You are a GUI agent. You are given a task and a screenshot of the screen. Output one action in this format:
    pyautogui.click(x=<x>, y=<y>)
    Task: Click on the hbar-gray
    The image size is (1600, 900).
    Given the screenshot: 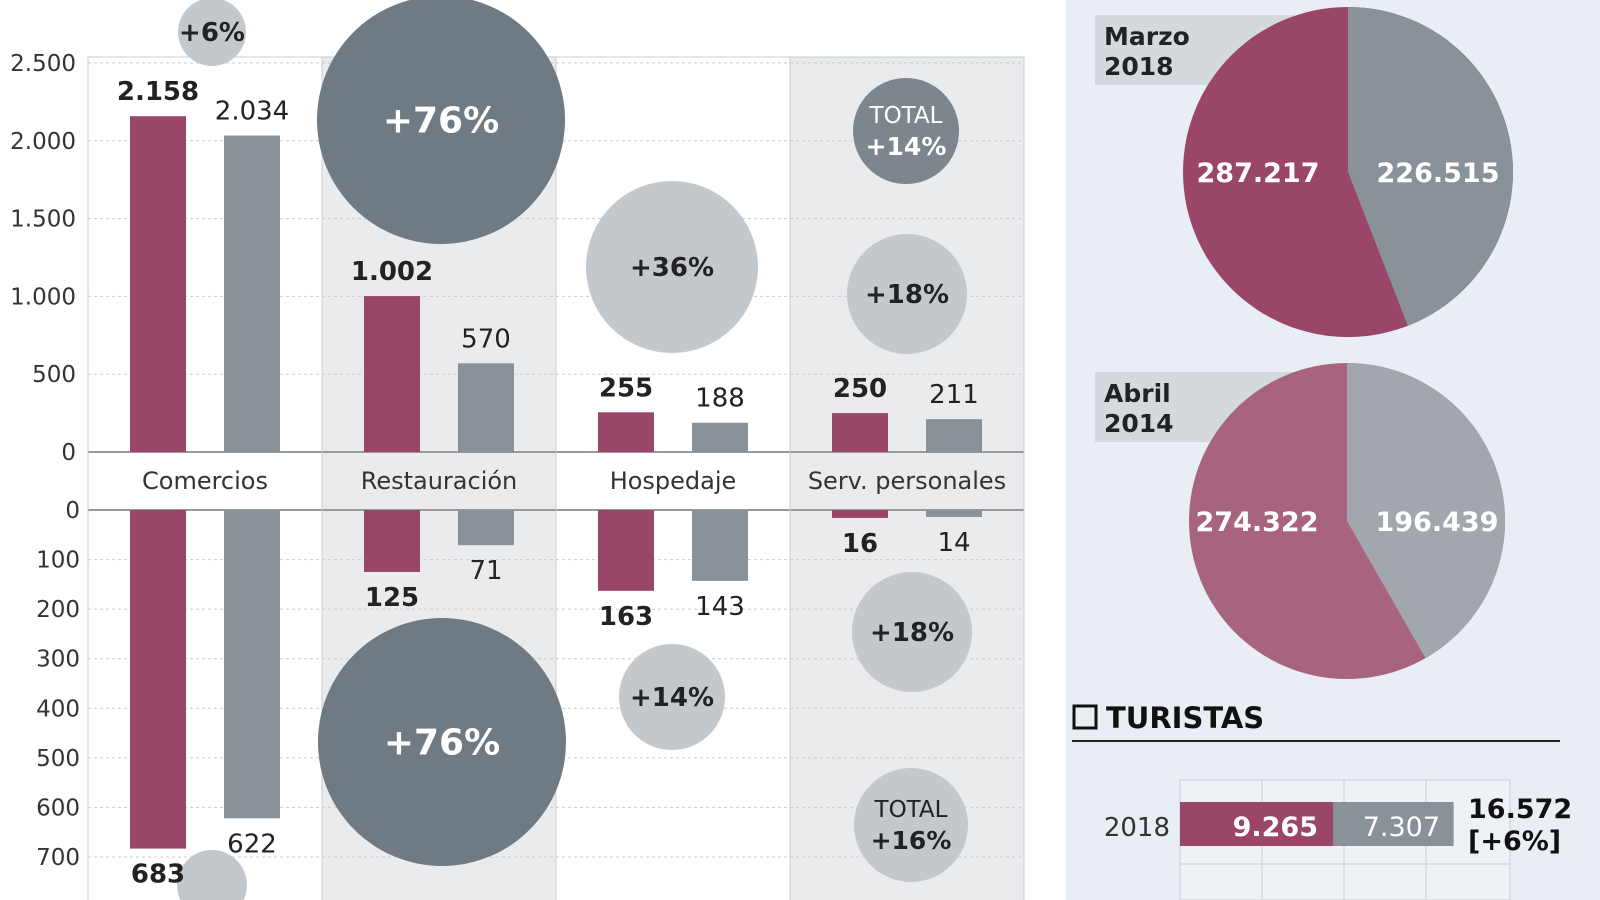 What is the action you would take?
    pyautogui.click(x=1393, y=824)
    